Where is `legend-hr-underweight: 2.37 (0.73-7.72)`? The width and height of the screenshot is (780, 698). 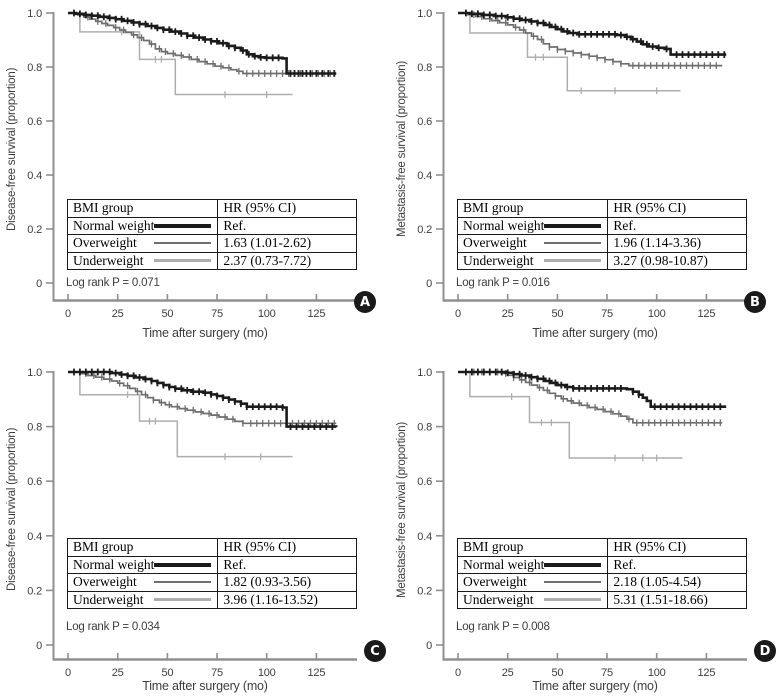 legend-hr-underweight: 2.37 (0.73-7.72) is located at coordinates (287, 260).